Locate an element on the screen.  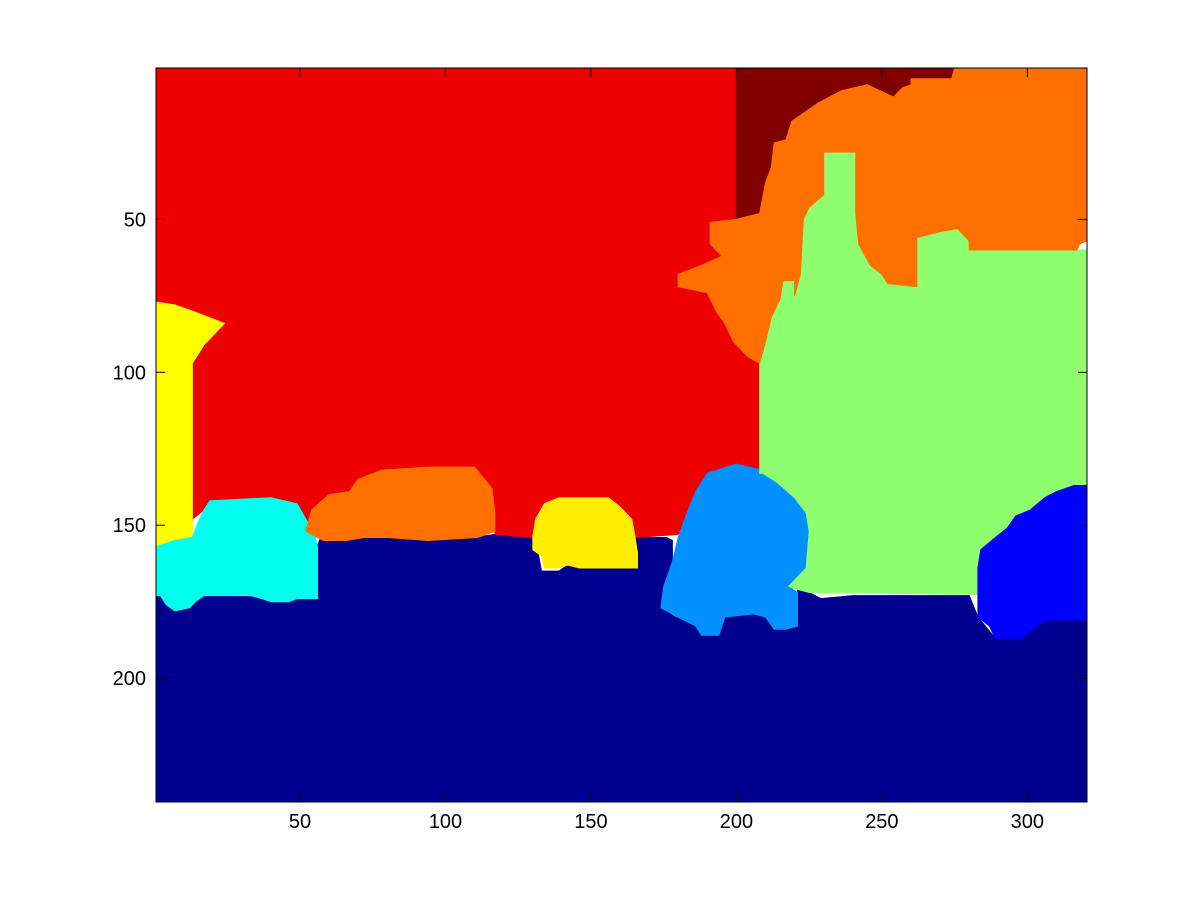
x-tick-label: 50 is located at coordinates (300, 822).